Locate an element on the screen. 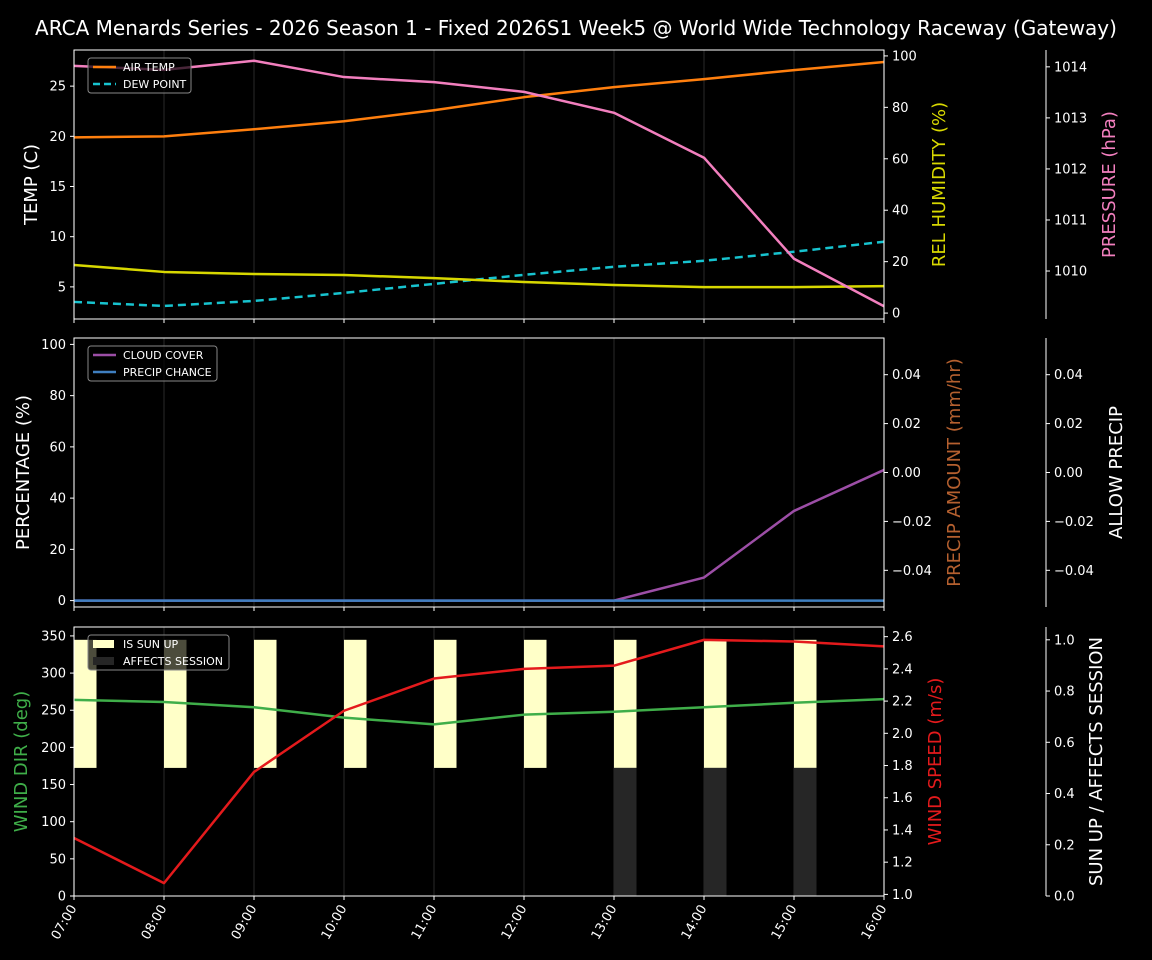  legend-label: AFFECTS SESSION is located at coordinates (173, 661).